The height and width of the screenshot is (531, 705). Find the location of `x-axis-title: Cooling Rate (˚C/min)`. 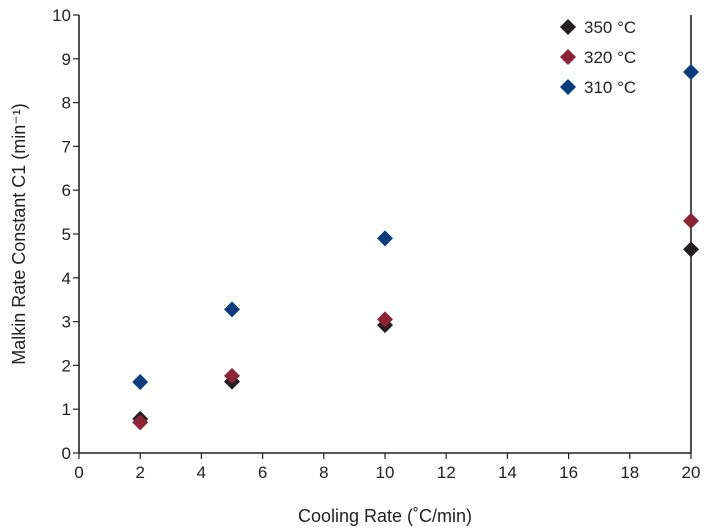

x-axis-title: Cooling Rate (˚C/min) is located at coordinates (385, 516).